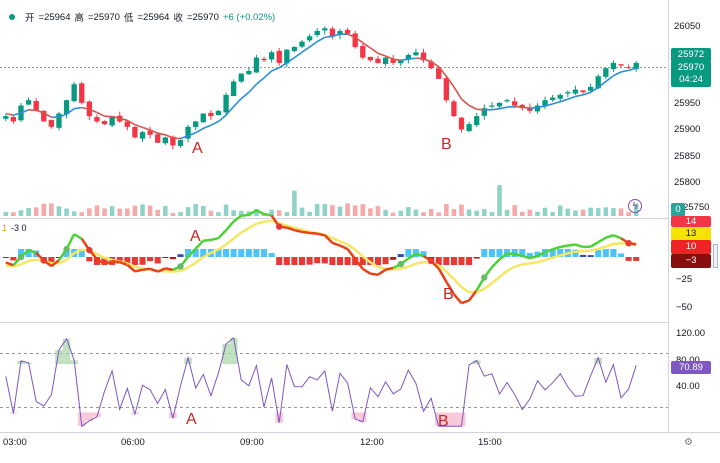  What do you see at coordinates (30, 17) in the screenshot?
I see `open-label: 开` at bounding box center [30, 17].